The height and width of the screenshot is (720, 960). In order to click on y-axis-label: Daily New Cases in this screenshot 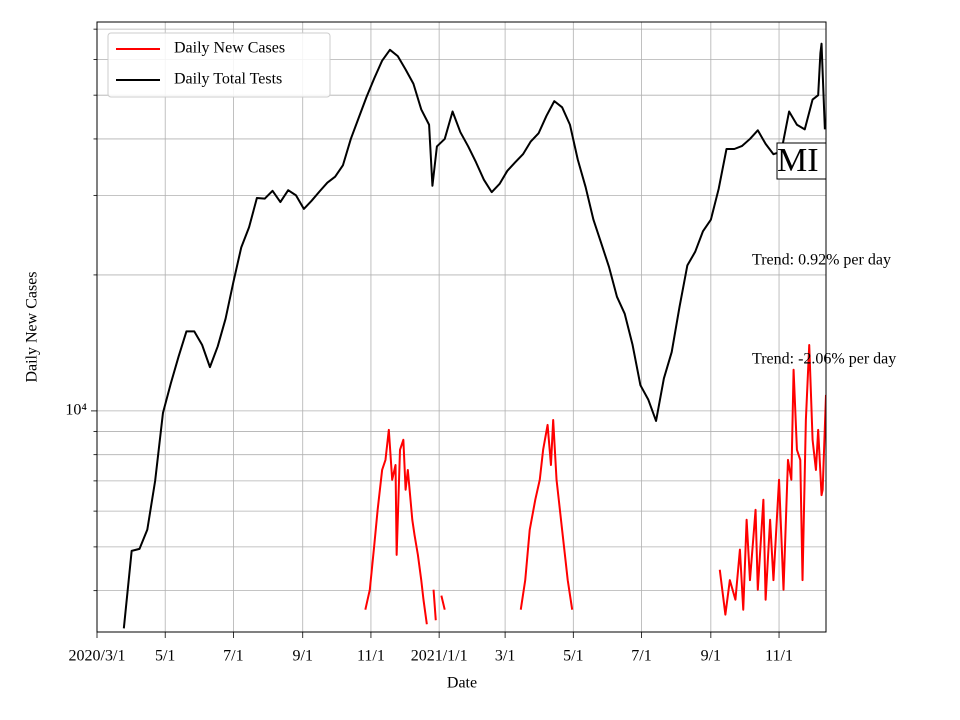, I will do `click(32, 326)`.